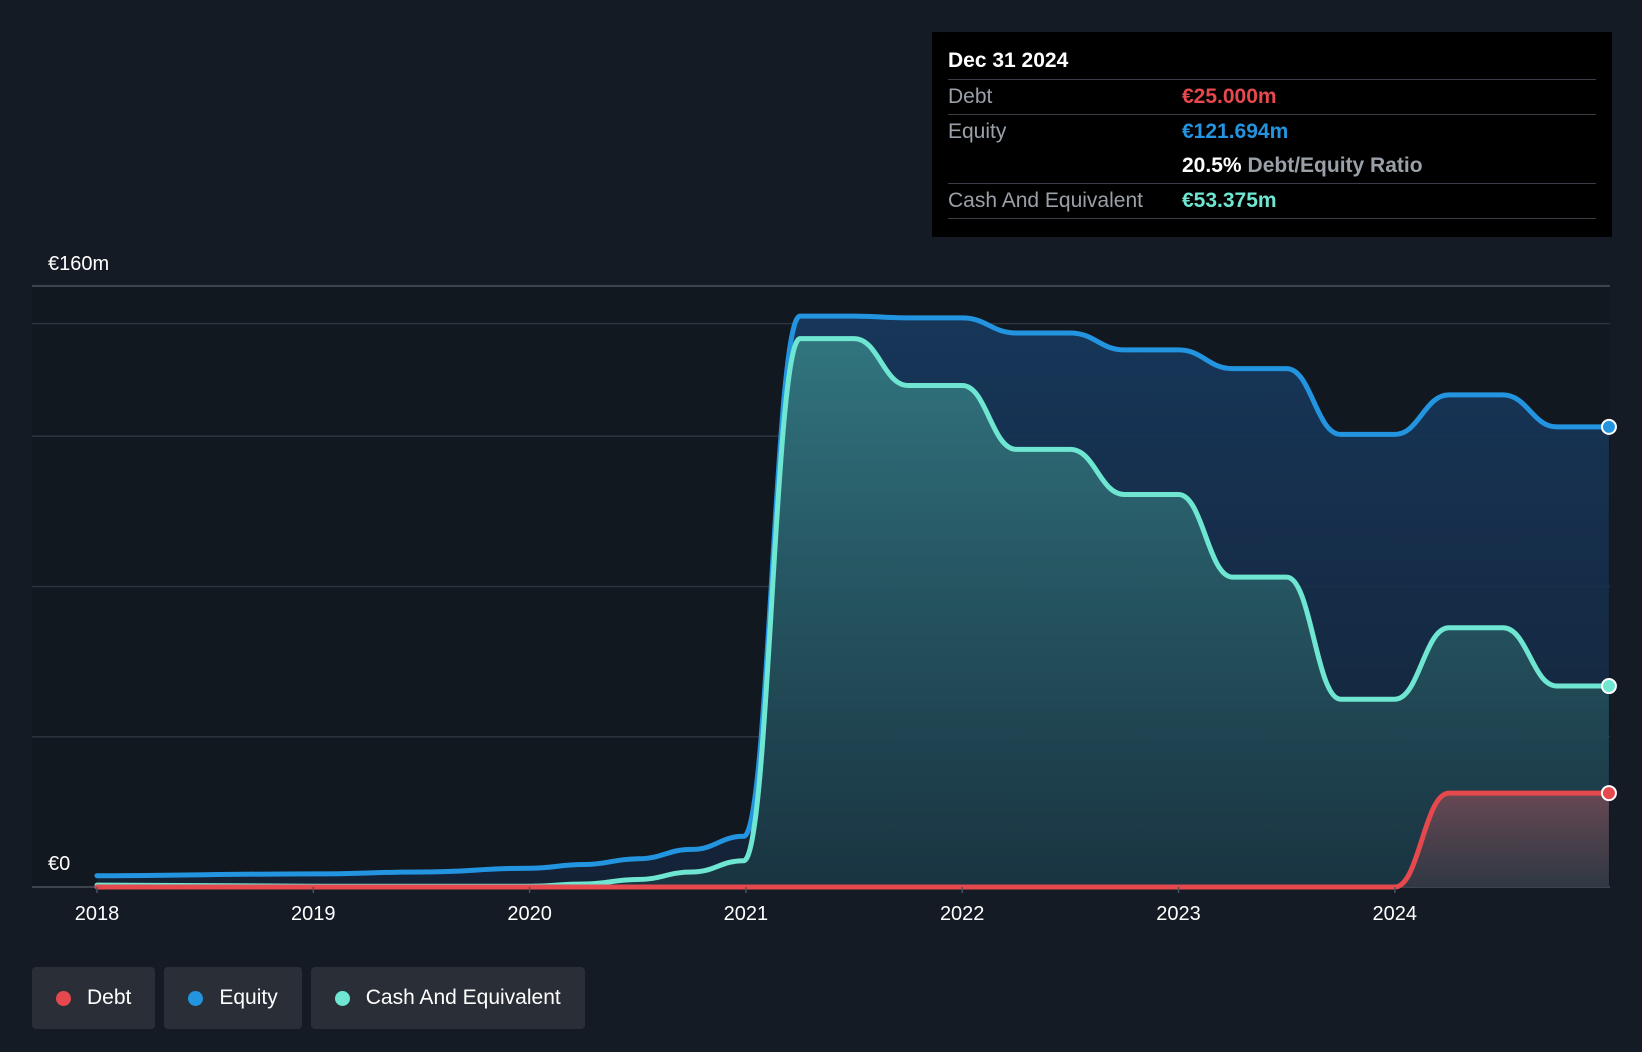 This screenshot has height=1052, width=1642. I want to click on end-marker-cash, so click(1608, 686).